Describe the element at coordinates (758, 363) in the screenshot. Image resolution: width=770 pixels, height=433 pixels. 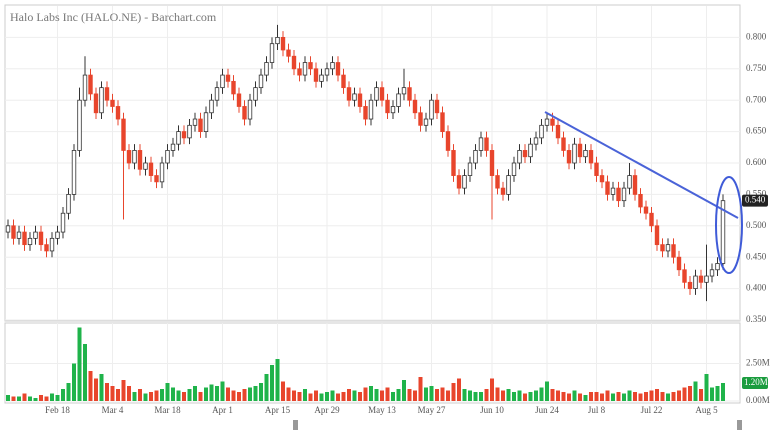
I see `volume-tick-label: 2.50M` at that location.